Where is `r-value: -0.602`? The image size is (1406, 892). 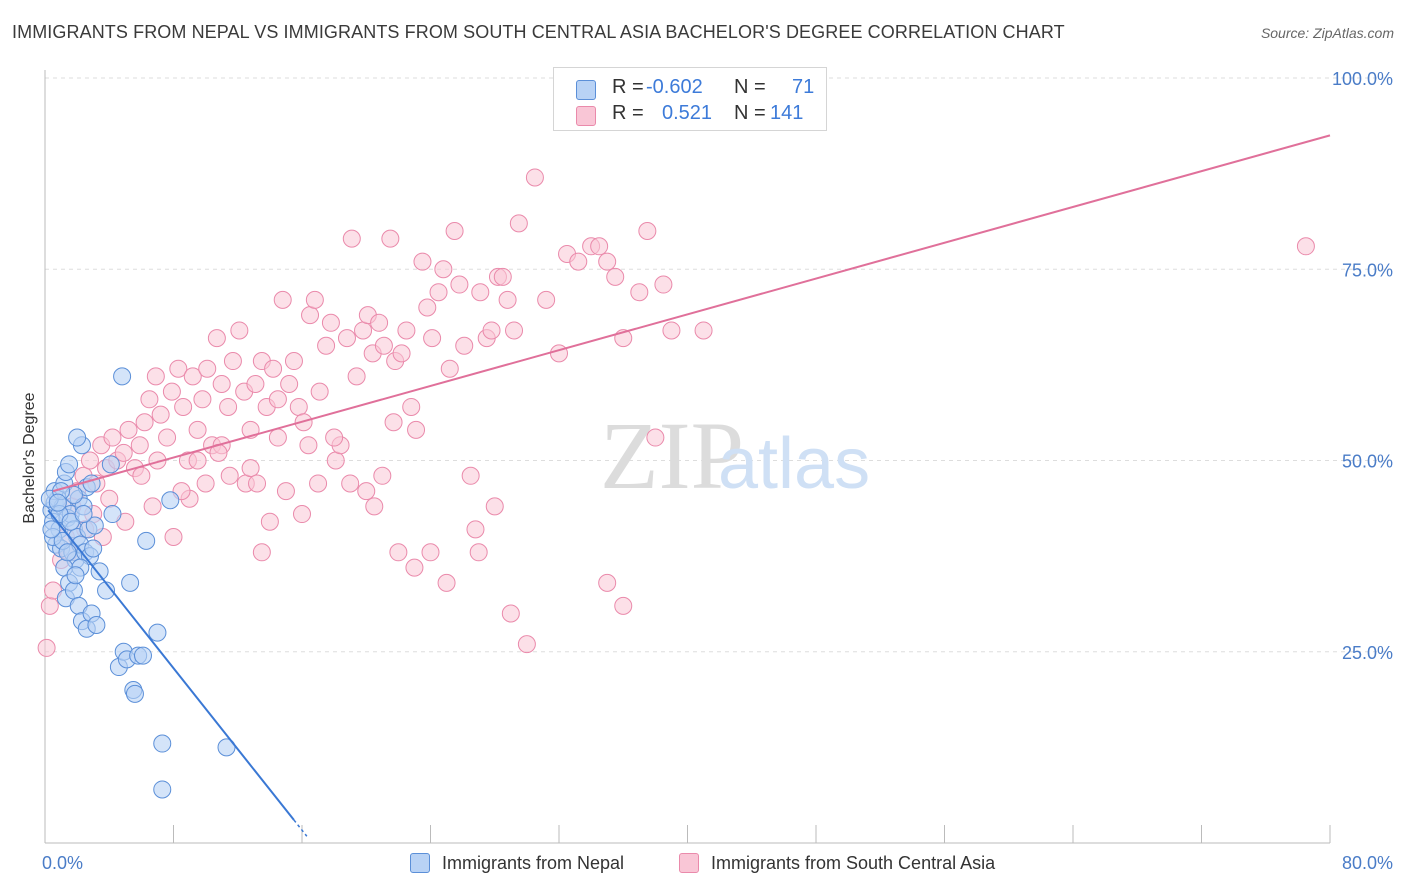 r-value: -0.602 is located at coordinates (674, 87).